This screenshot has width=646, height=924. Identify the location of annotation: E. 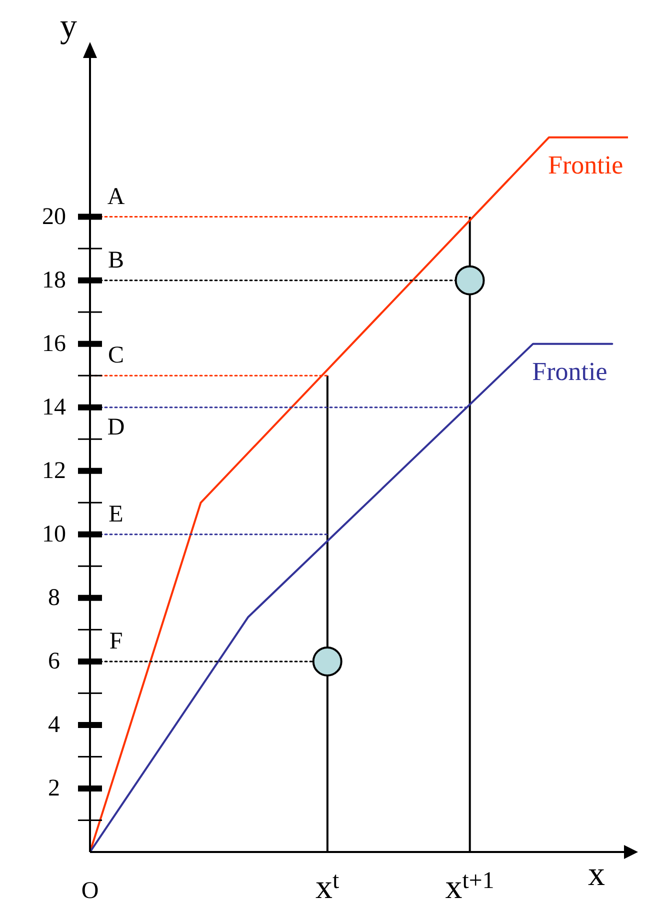
(116, 514).